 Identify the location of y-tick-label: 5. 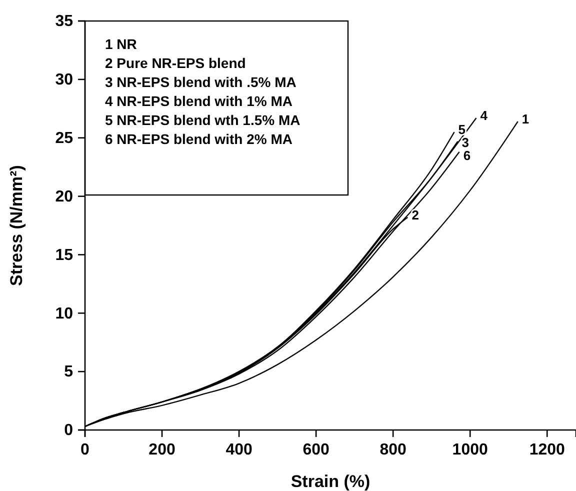
(69, 372).